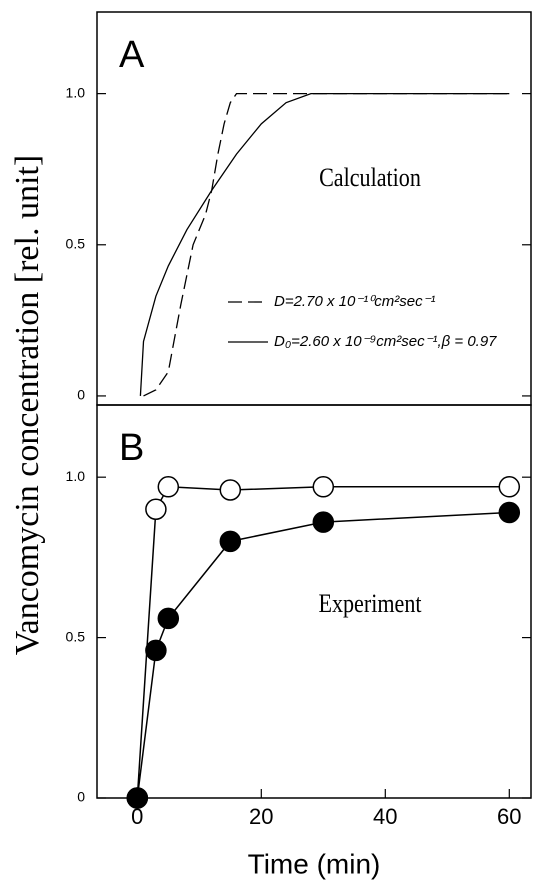  Describe the element at coordinates (354, 301) in the screenshot. I see `legend-label: D=2.70 x 10⁻¹⁰cm²sec⁻¹` at that location.